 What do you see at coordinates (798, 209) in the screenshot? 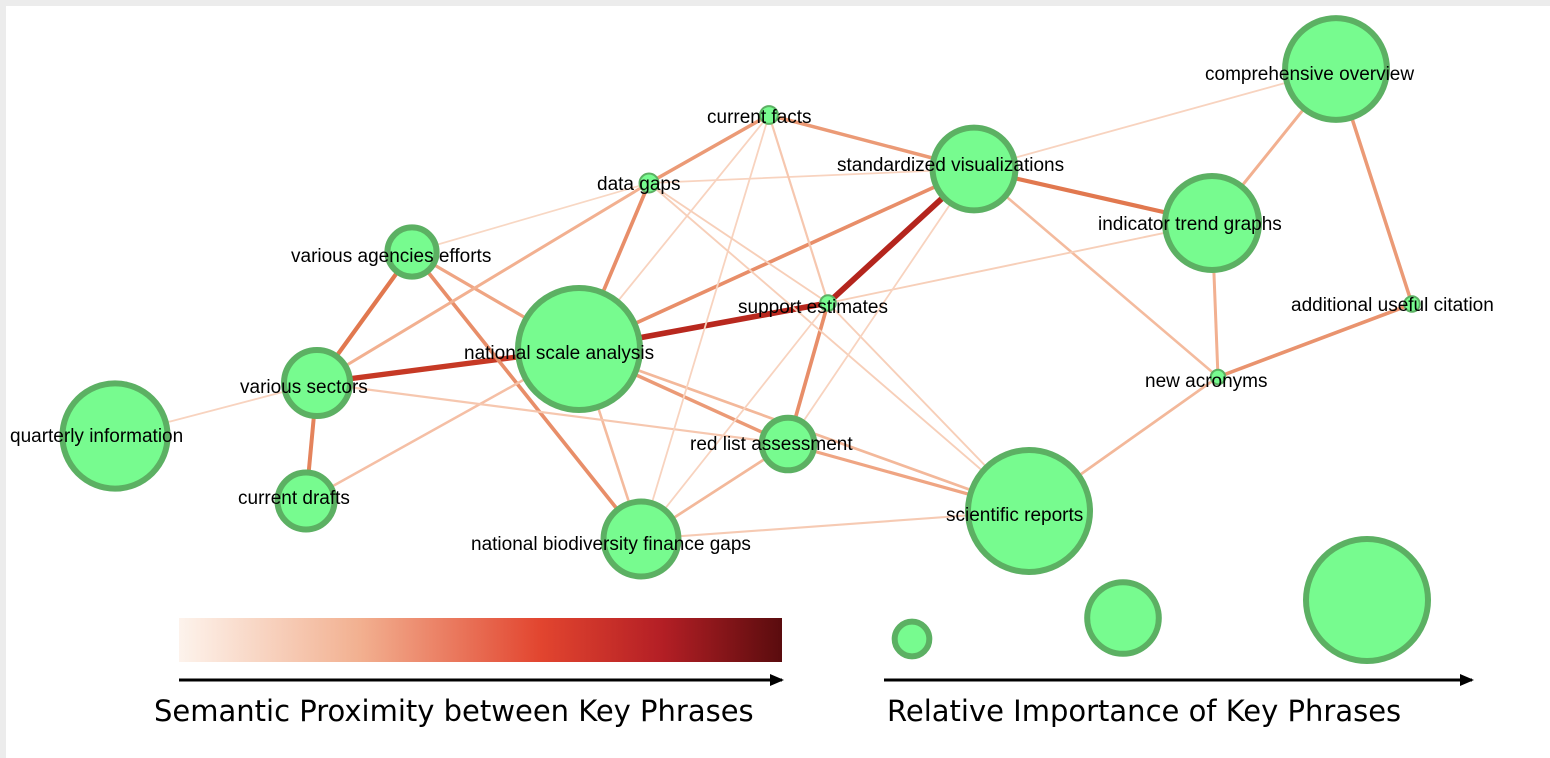
I see `edge-current-facts-support-estimates` at bounding box center [798, 209].